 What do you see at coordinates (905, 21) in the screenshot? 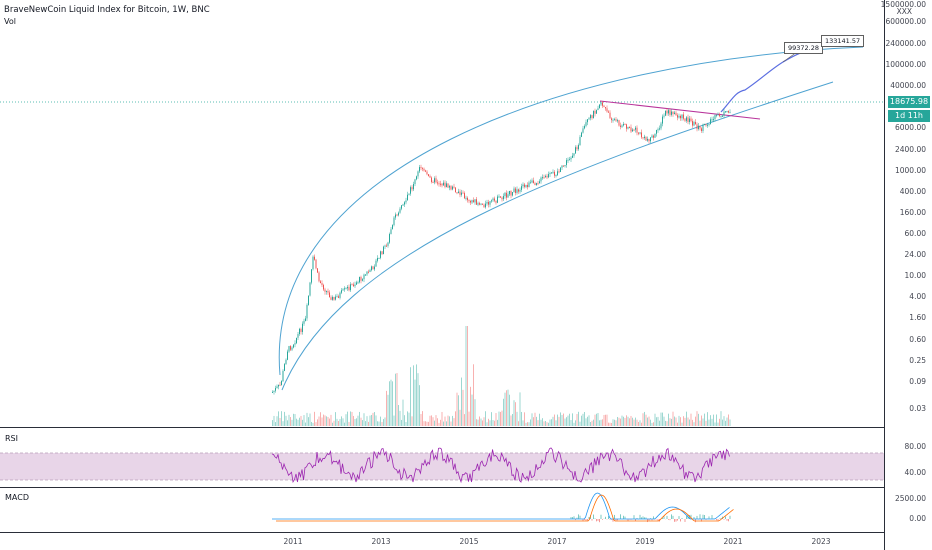
I see `price-tick: 600000.00` at bounding box center [905, 21].